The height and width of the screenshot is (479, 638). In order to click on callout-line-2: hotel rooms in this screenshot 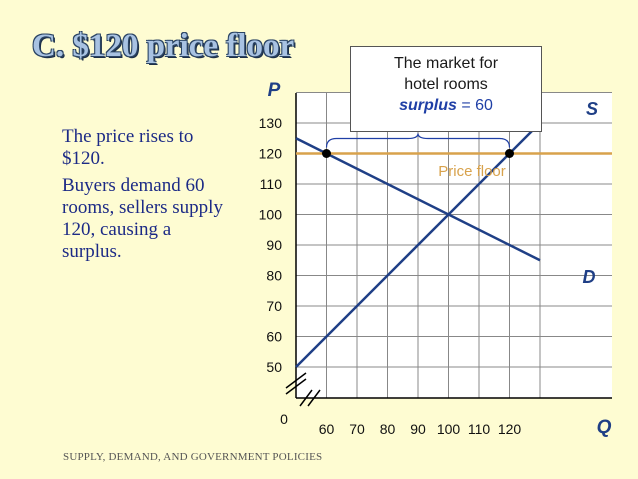, I will do `click(446, 84)`.